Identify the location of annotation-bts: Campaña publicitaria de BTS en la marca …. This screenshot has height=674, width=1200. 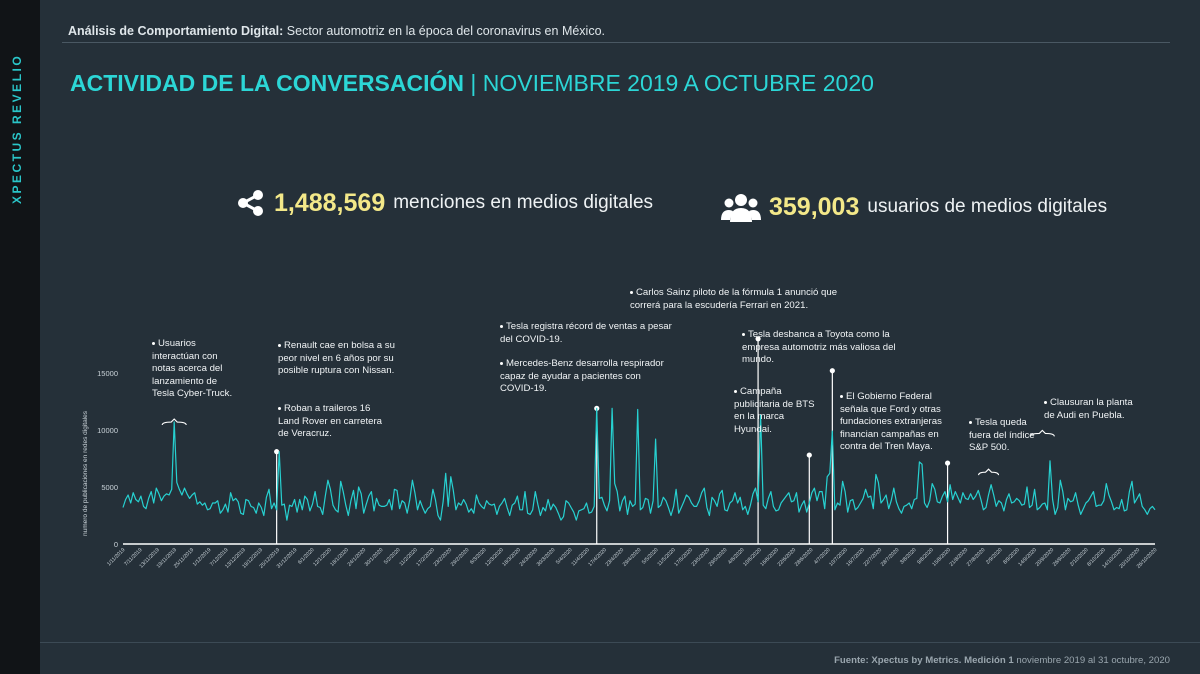
(774, 410).